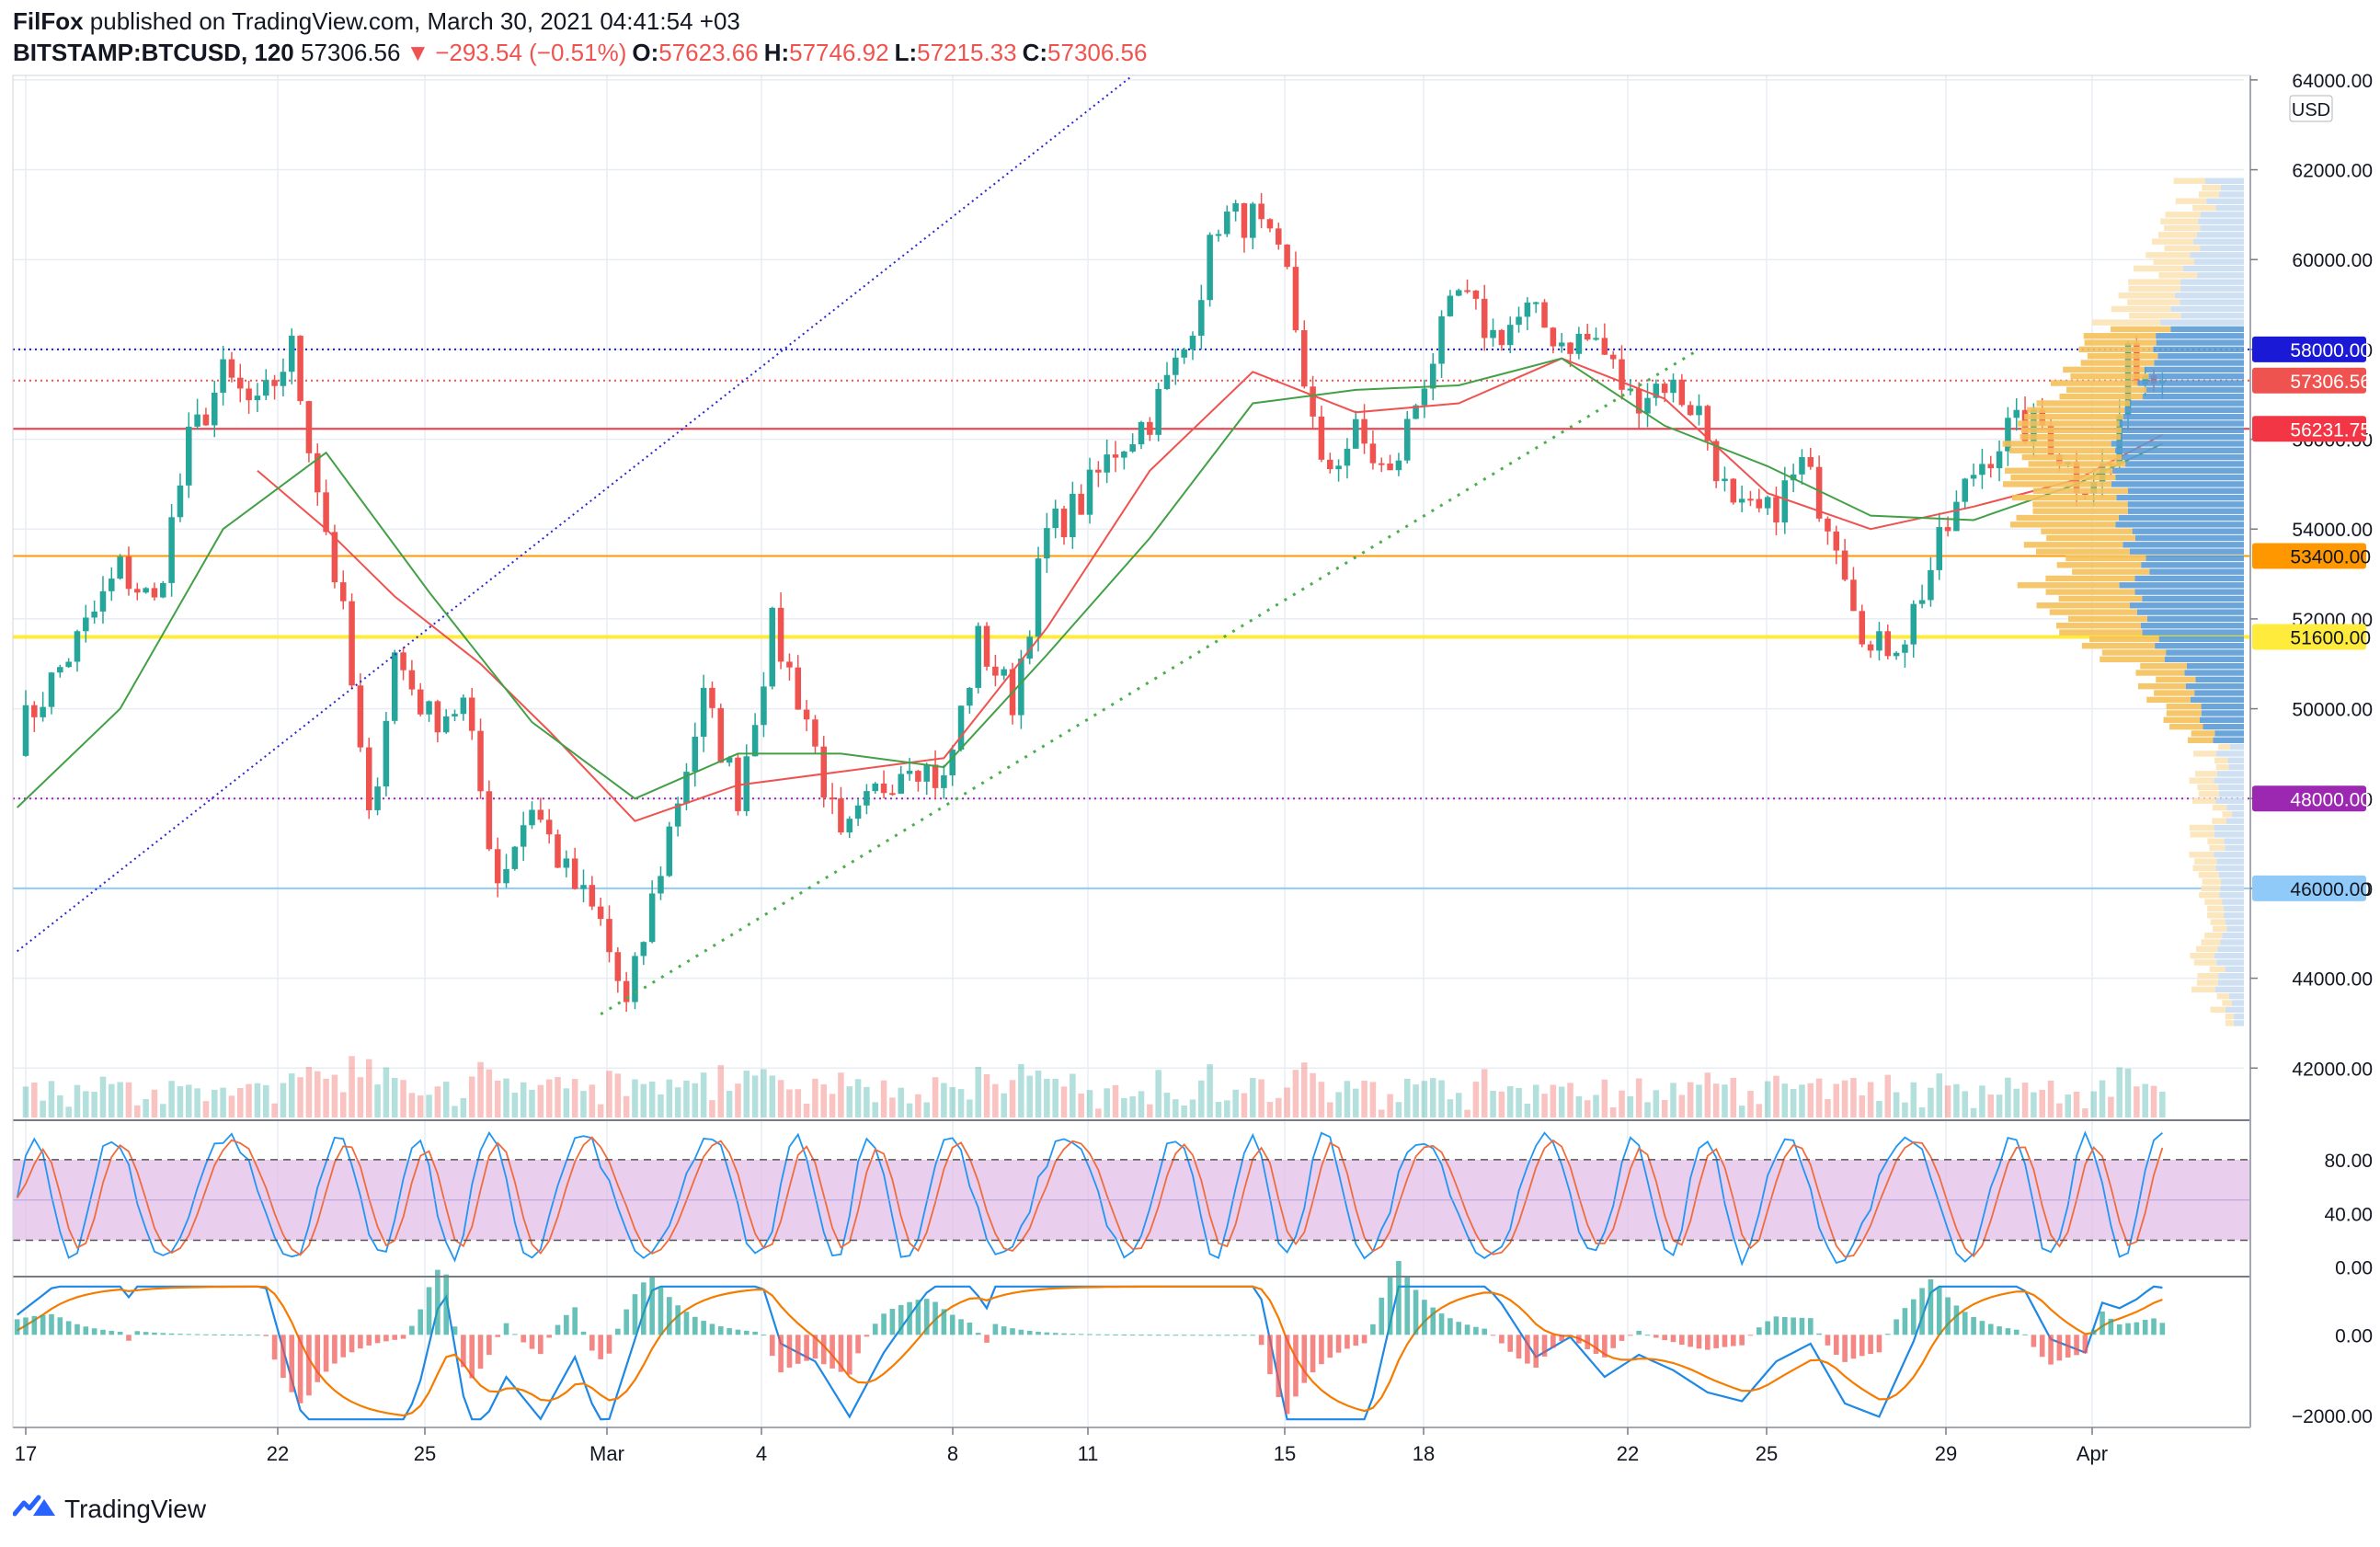 The height and width of the screenshot is (1547, 2380). I want to click on symbol-label: BITSTAMP:BTCUSD, 120, so click(153, 52).